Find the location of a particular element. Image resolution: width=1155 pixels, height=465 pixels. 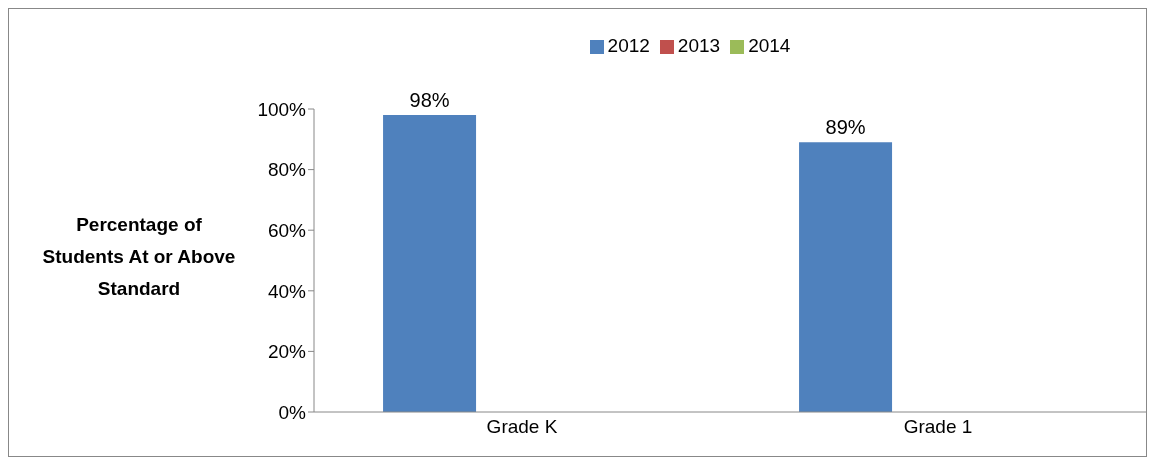

legend-label: 2012 is located at coordinates (628, 45).